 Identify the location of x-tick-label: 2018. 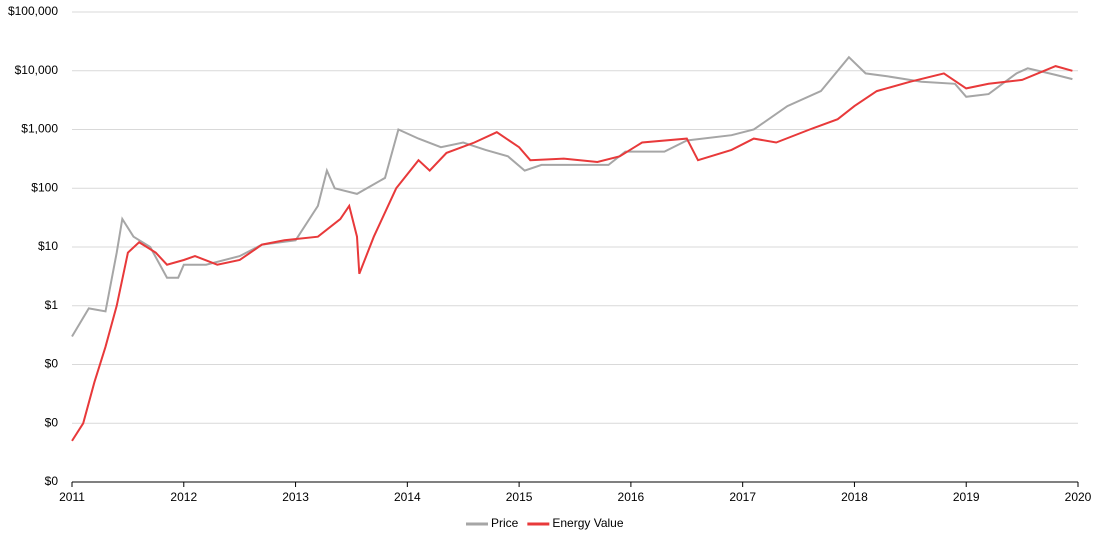
(854, 497).